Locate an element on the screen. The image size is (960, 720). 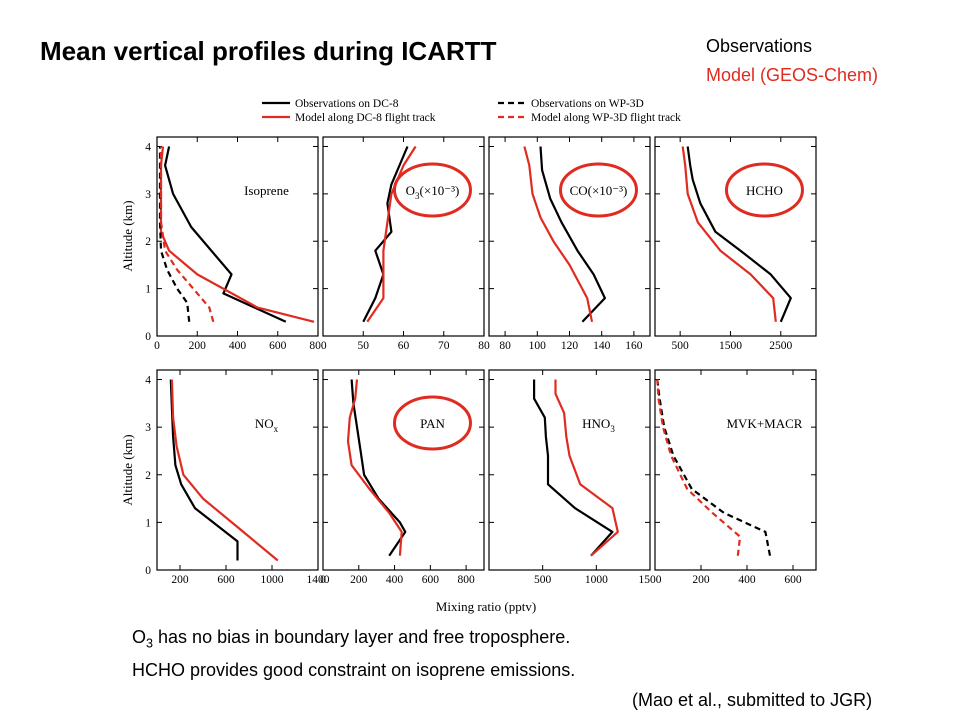
species-label: O3(×10⁻³) is located at coordinates (433, 192).